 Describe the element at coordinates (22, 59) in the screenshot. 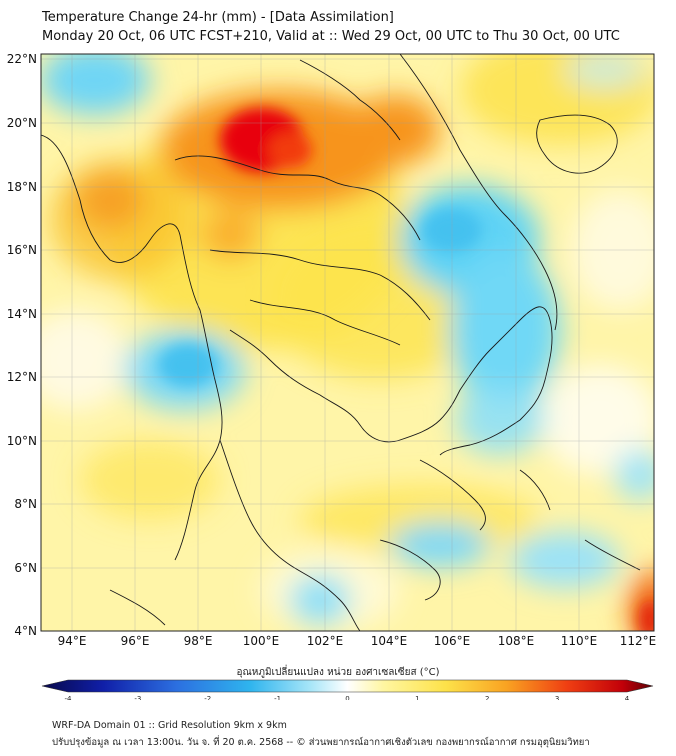

I see `lat-label: 22°N` at that location.